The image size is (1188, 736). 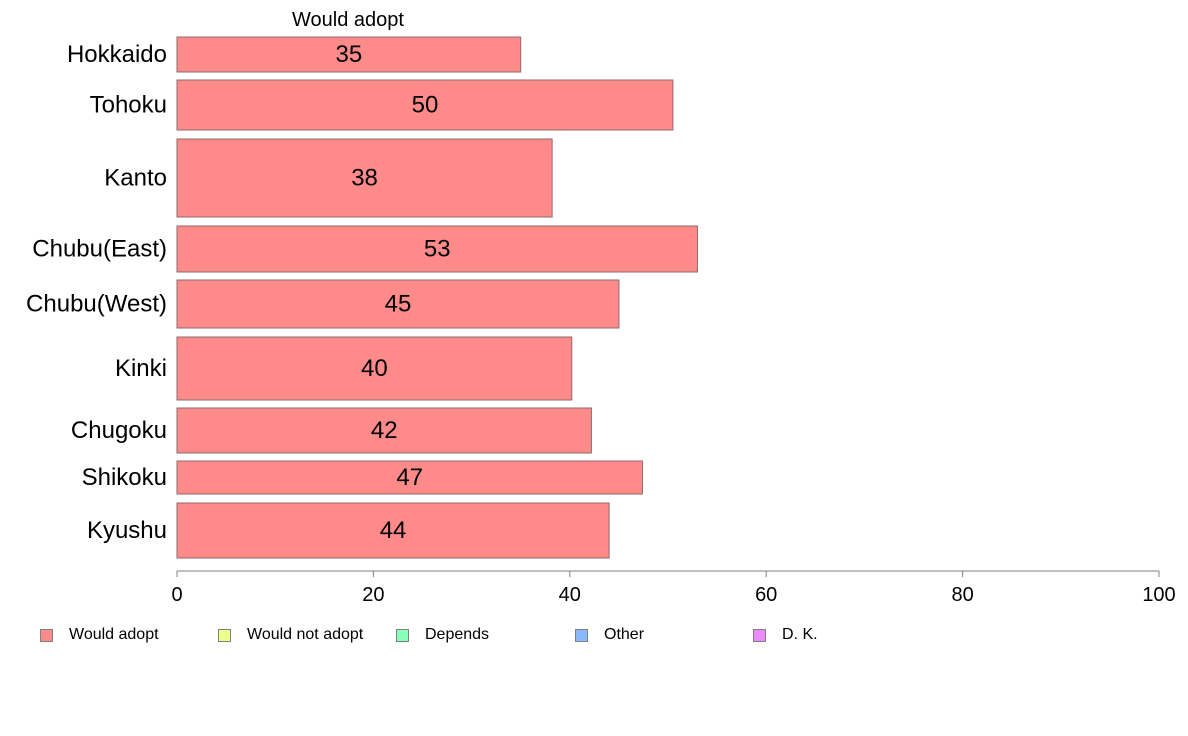 I want to click on legend-label: Other, so click(x=624, y=634).